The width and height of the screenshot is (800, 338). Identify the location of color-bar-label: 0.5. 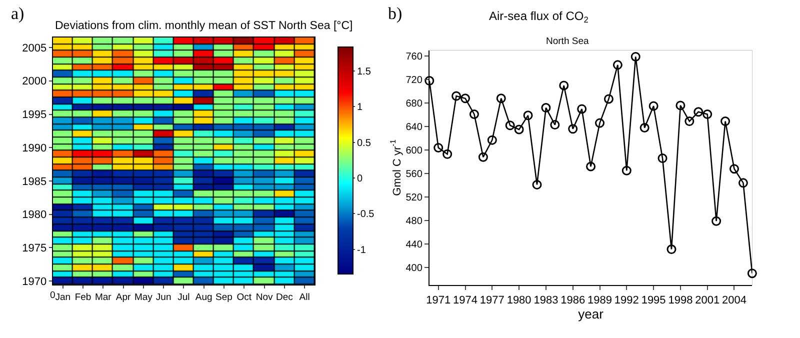
(364, 143).